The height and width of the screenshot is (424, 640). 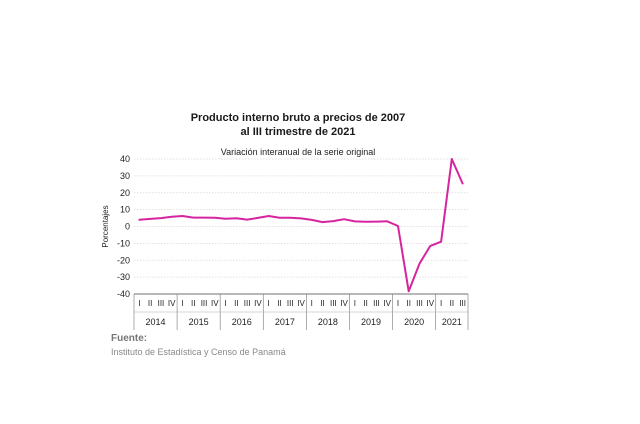 What do you see at coordinates (129, 338) in the screenshot?
I see `source-heading: Fuente:` at bounding box center [129, 338].